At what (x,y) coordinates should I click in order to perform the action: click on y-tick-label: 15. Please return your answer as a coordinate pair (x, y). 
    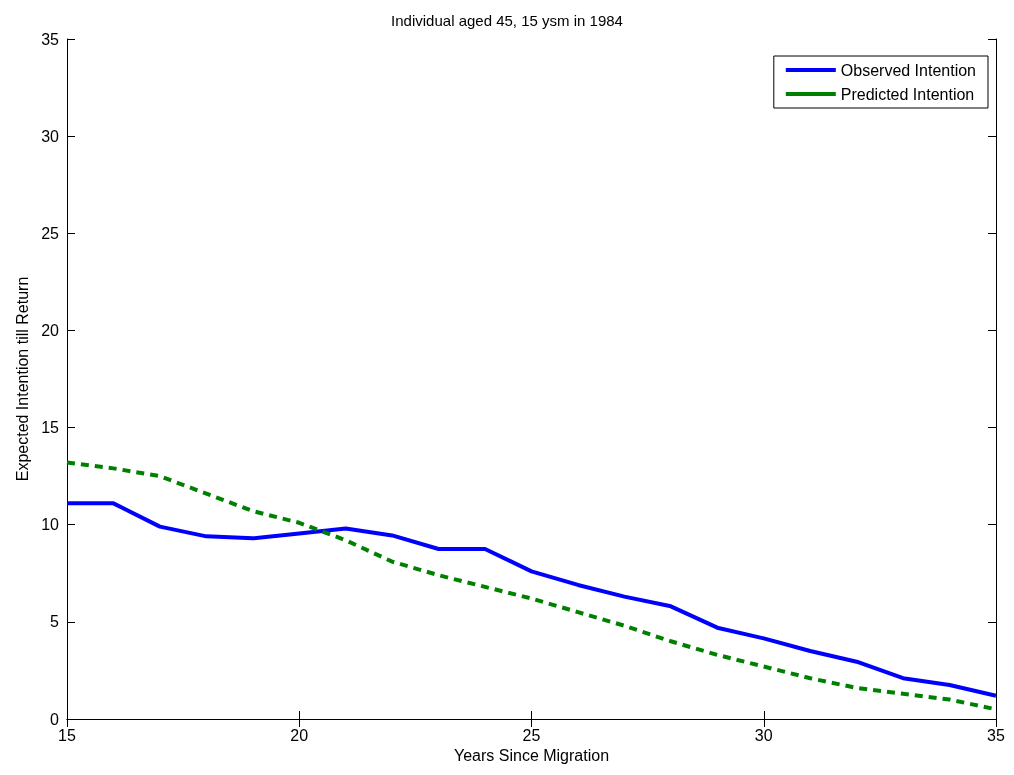
    Looking at the image, I should click on (50, 428).